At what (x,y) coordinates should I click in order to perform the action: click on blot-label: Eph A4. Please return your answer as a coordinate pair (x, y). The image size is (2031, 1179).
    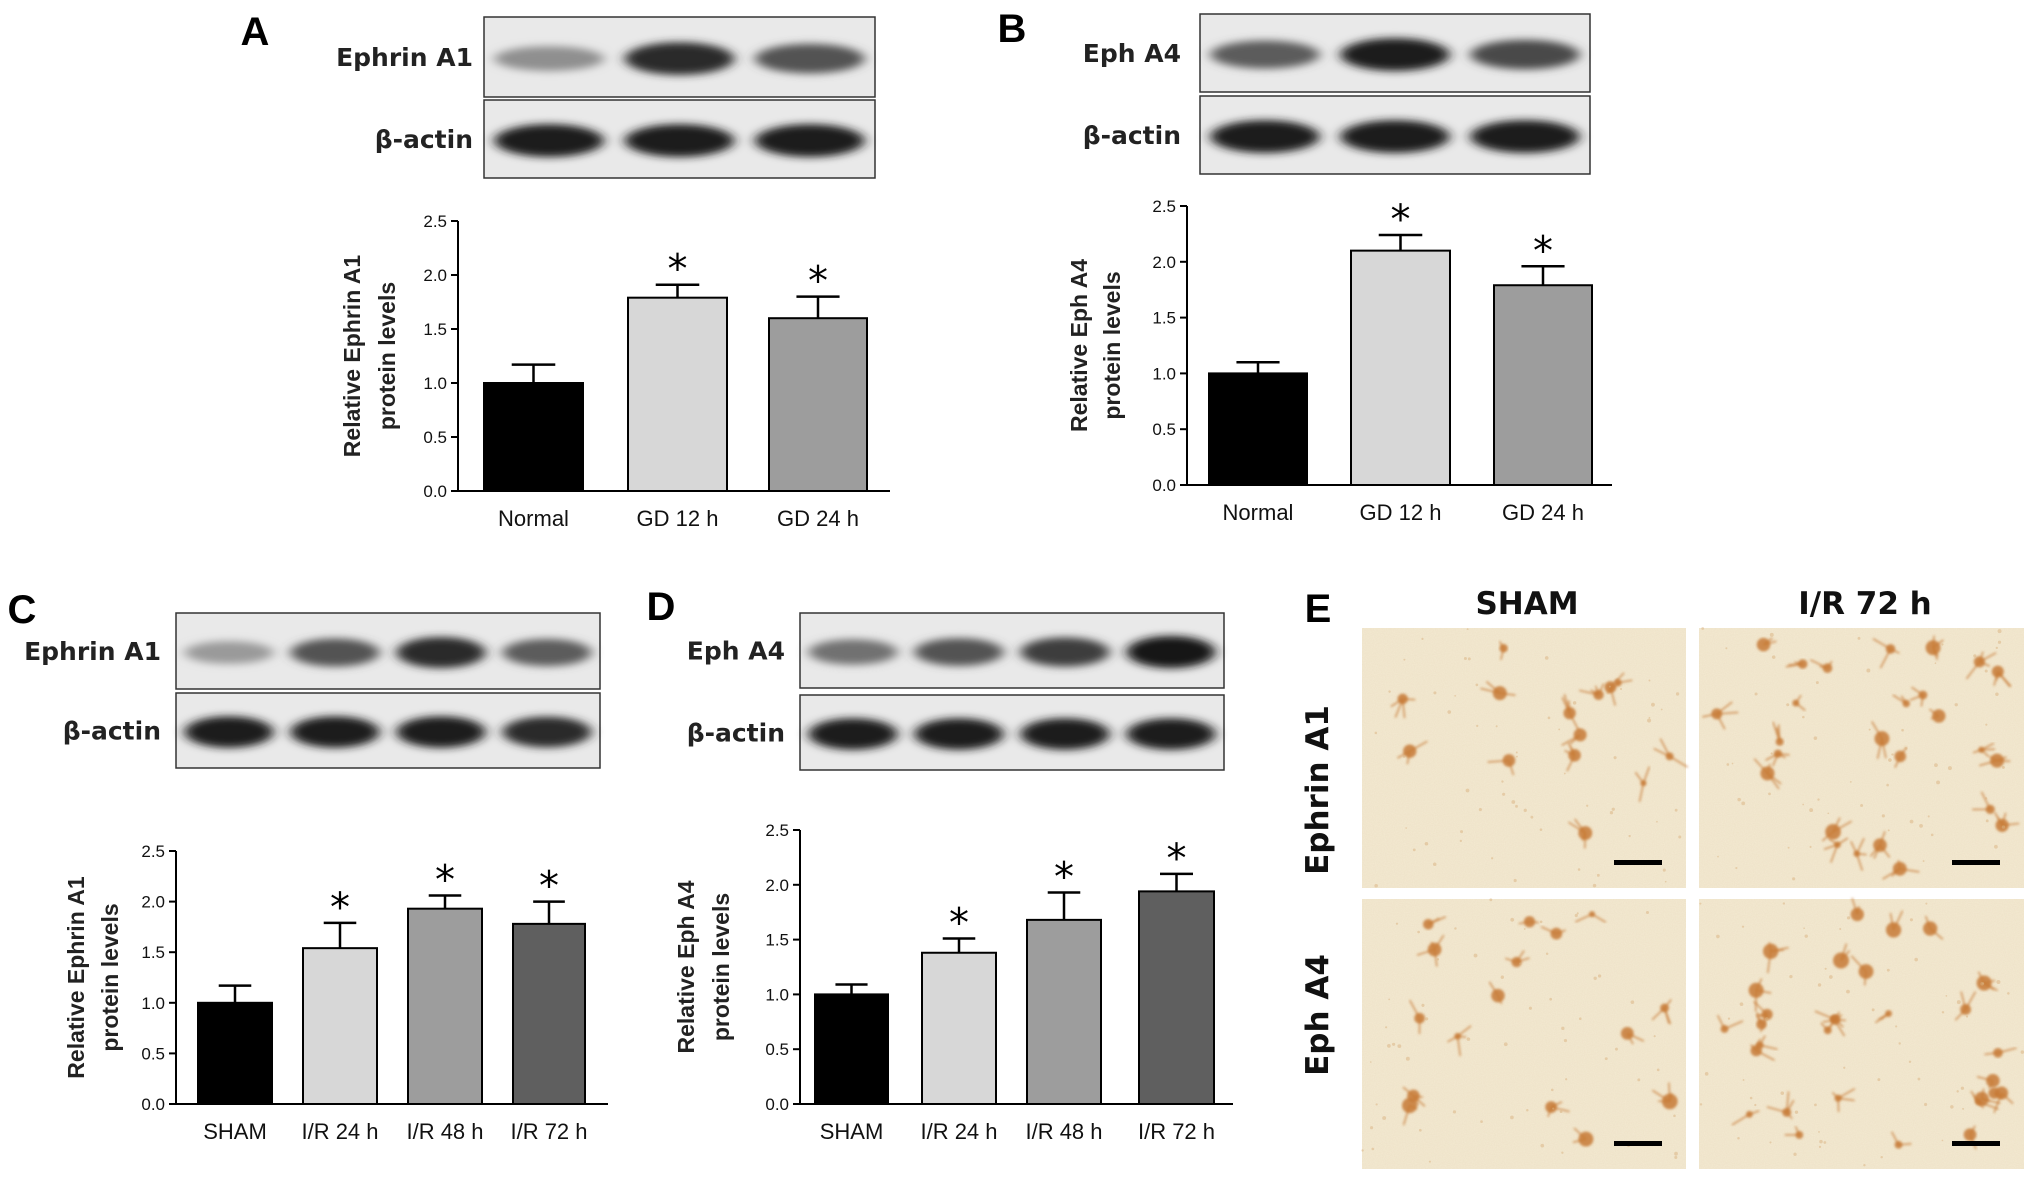
    Looking at the image, I should click on (1132, 53).